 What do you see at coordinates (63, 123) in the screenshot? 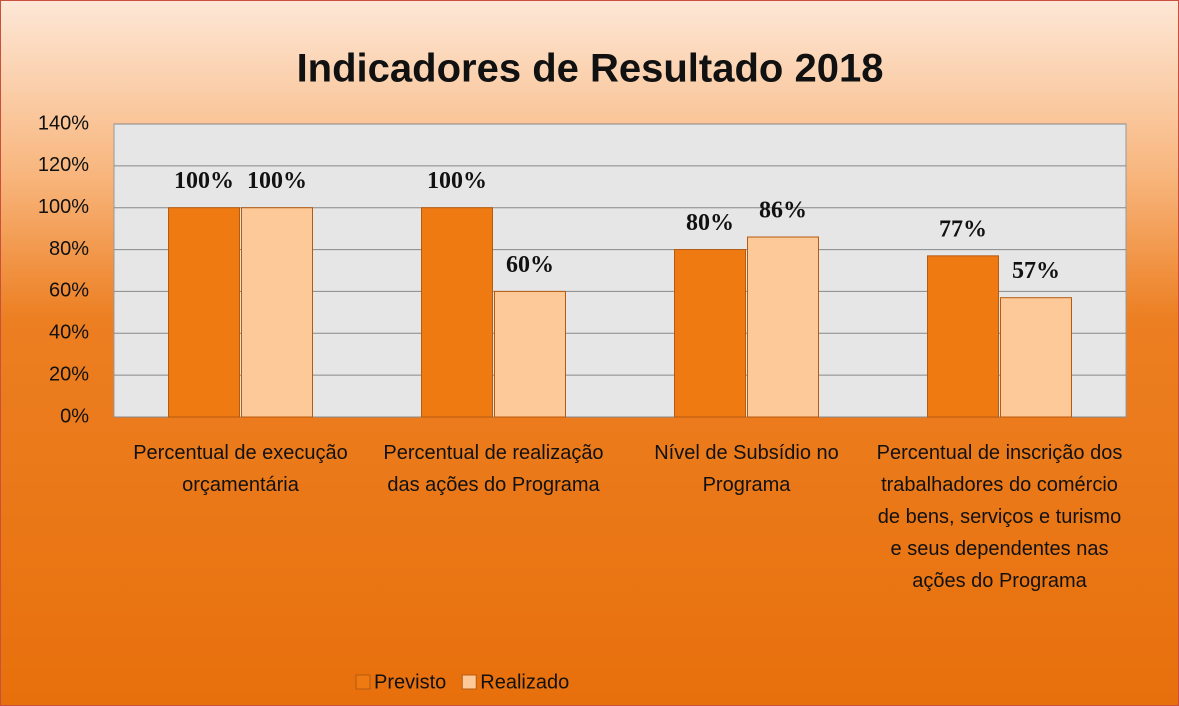
I see `y-tick-label: 140%` at bounding box center [63, 123].